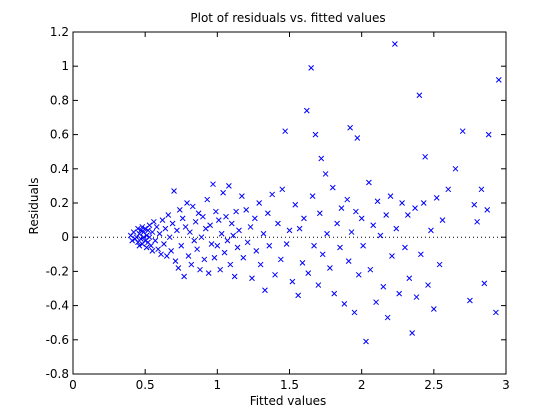  Describe the element at coordinates (145, 385) in the screenshot. I see `x-tick-label: 0.5` at that location.